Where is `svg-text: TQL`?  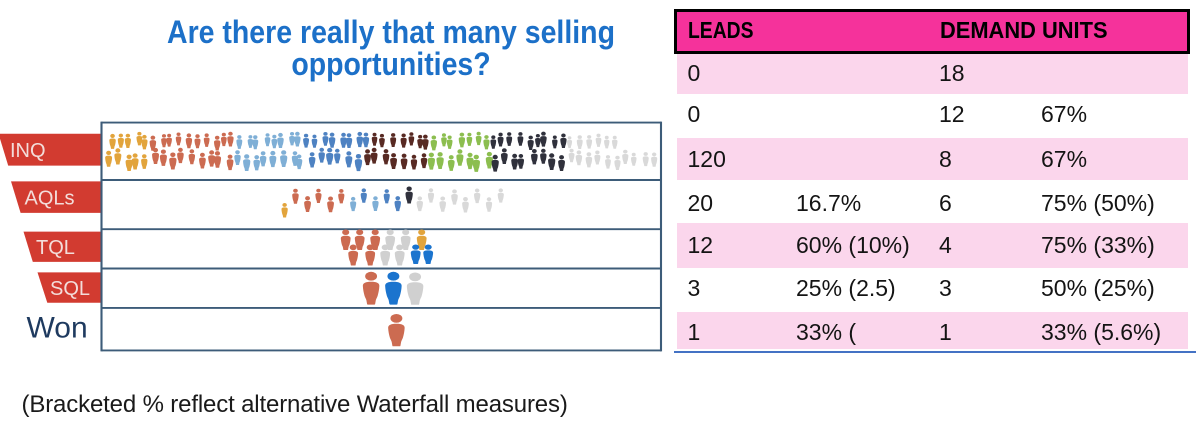 svg-text: TQL is located at coordinates (55, 248).